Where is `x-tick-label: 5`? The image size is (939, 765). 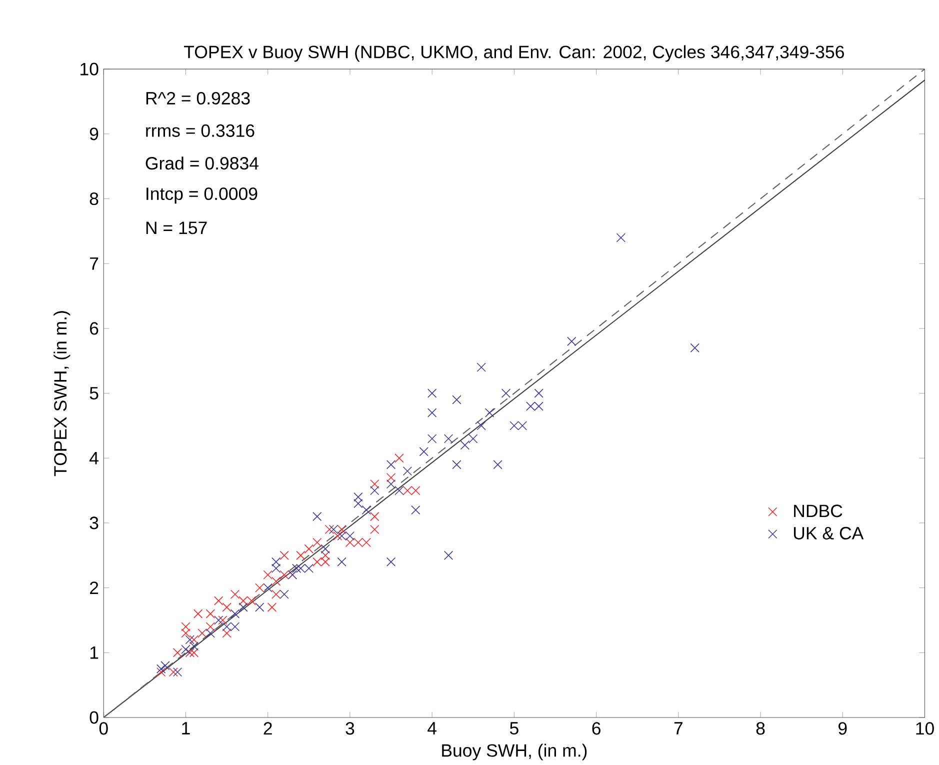
x-tick-label: 5 is located at coordinates (514, 728).